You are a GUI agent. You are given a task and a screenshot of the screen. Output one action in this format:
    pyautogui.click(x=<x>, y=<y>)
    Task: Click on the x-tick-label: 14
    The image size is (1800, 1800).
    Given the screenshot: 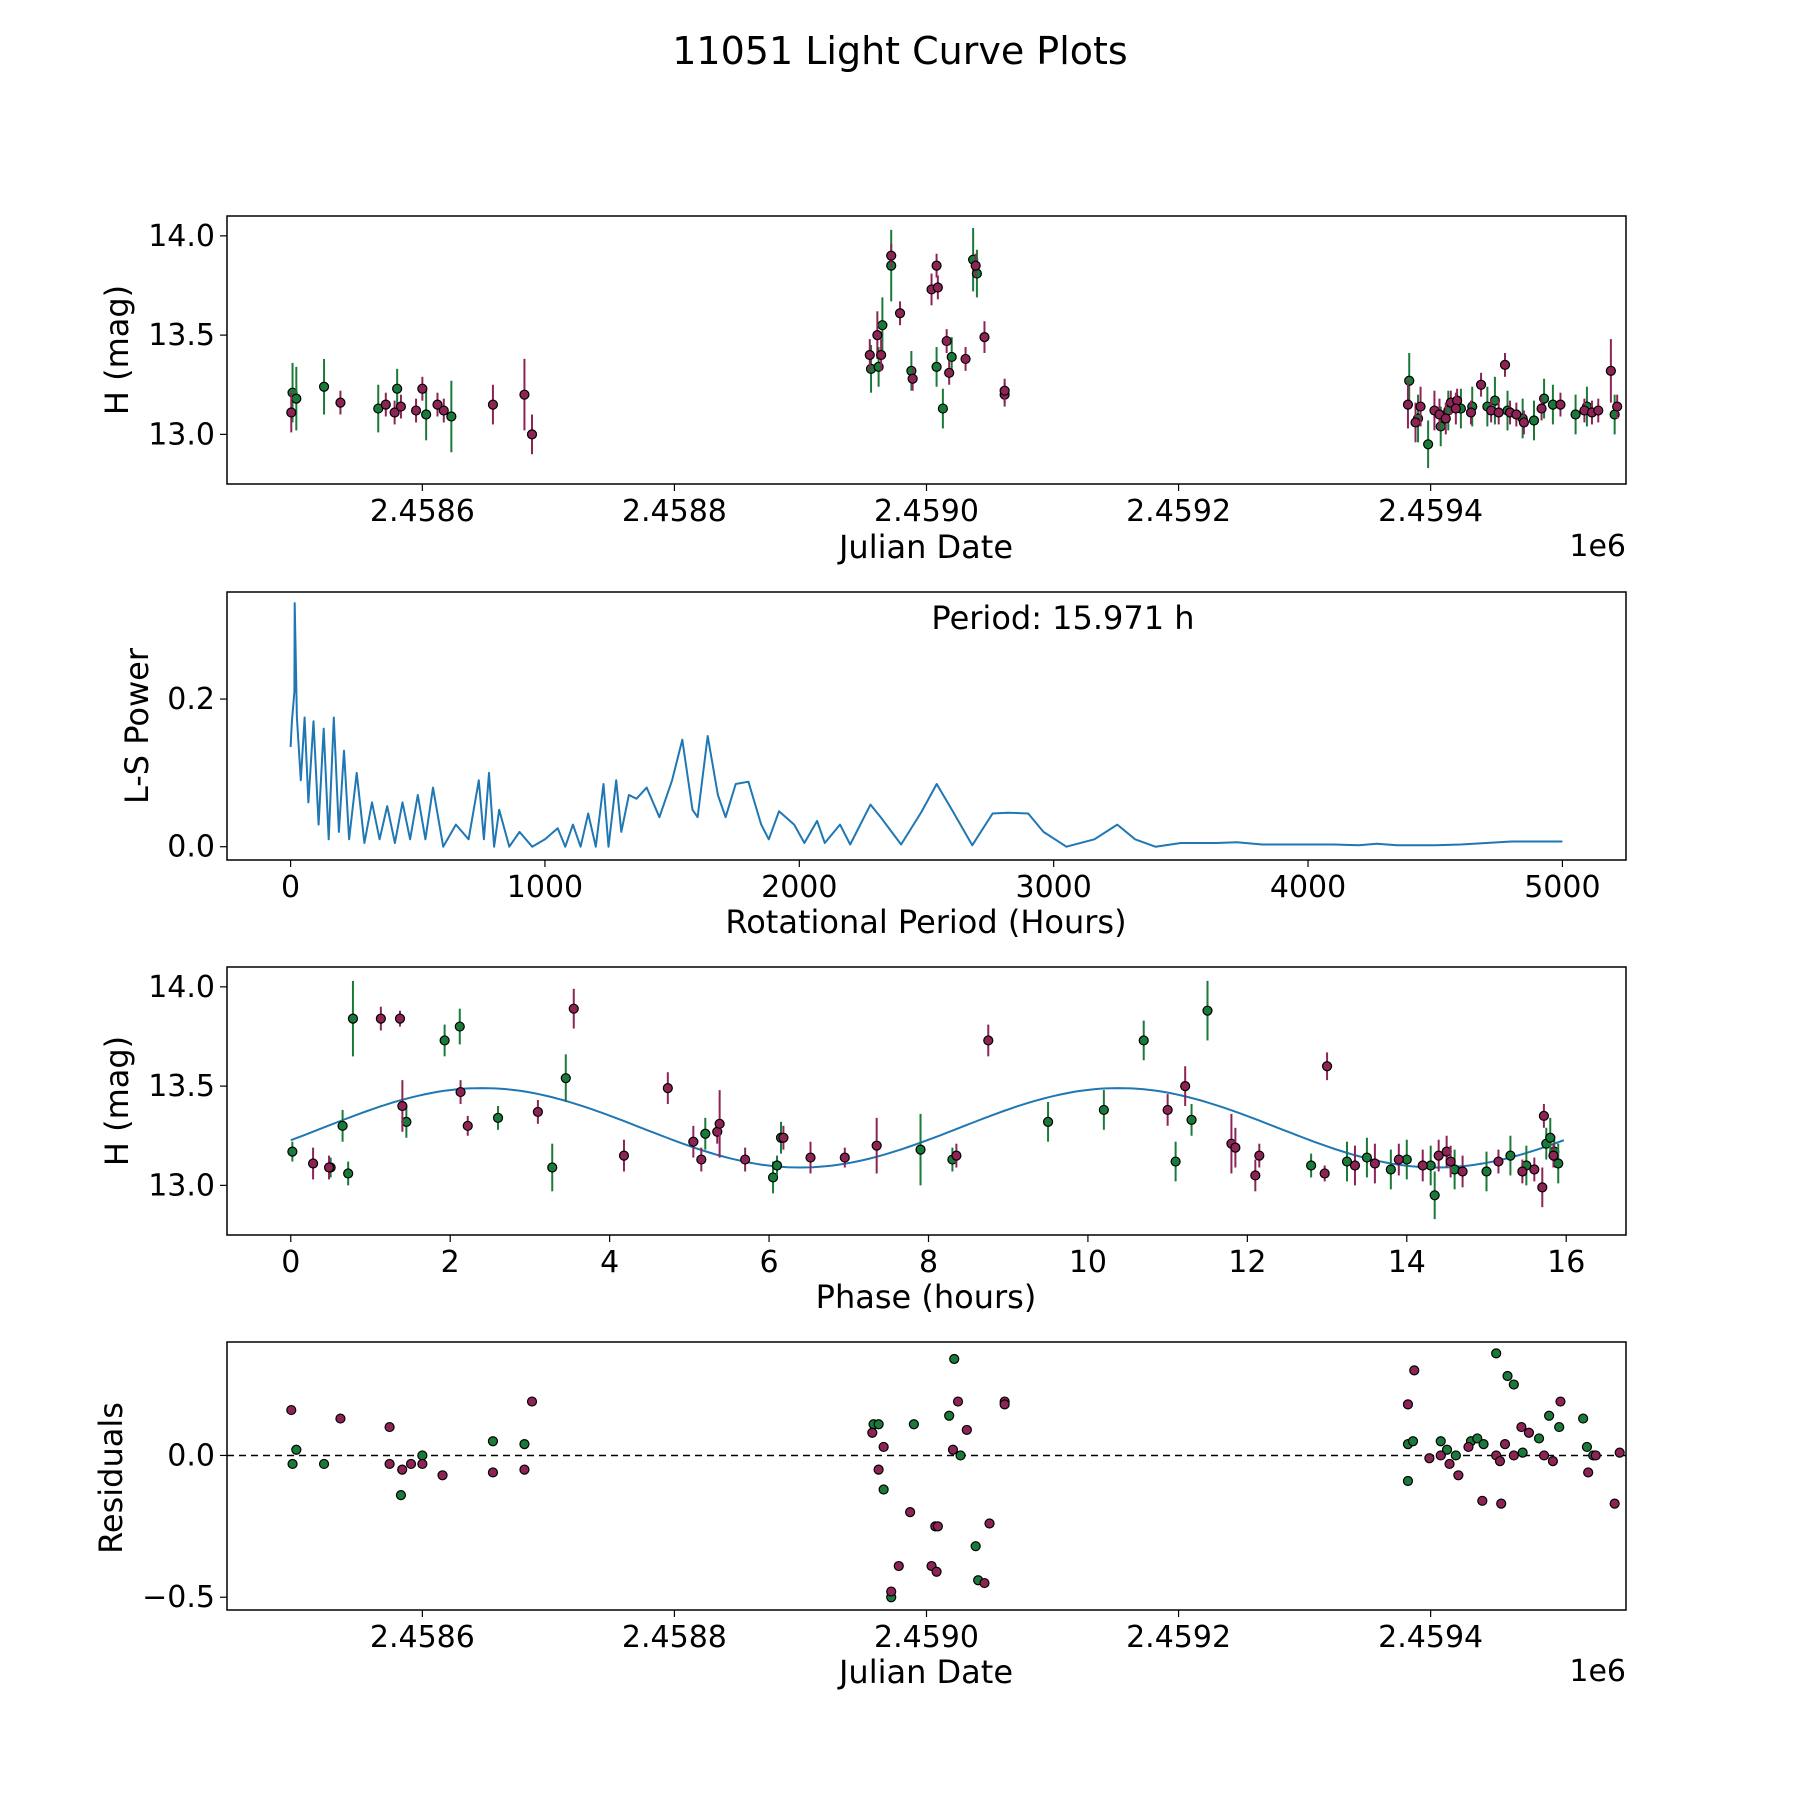 What is the action you would take?
    pyautogui.click(x=1407, y=1262)
    